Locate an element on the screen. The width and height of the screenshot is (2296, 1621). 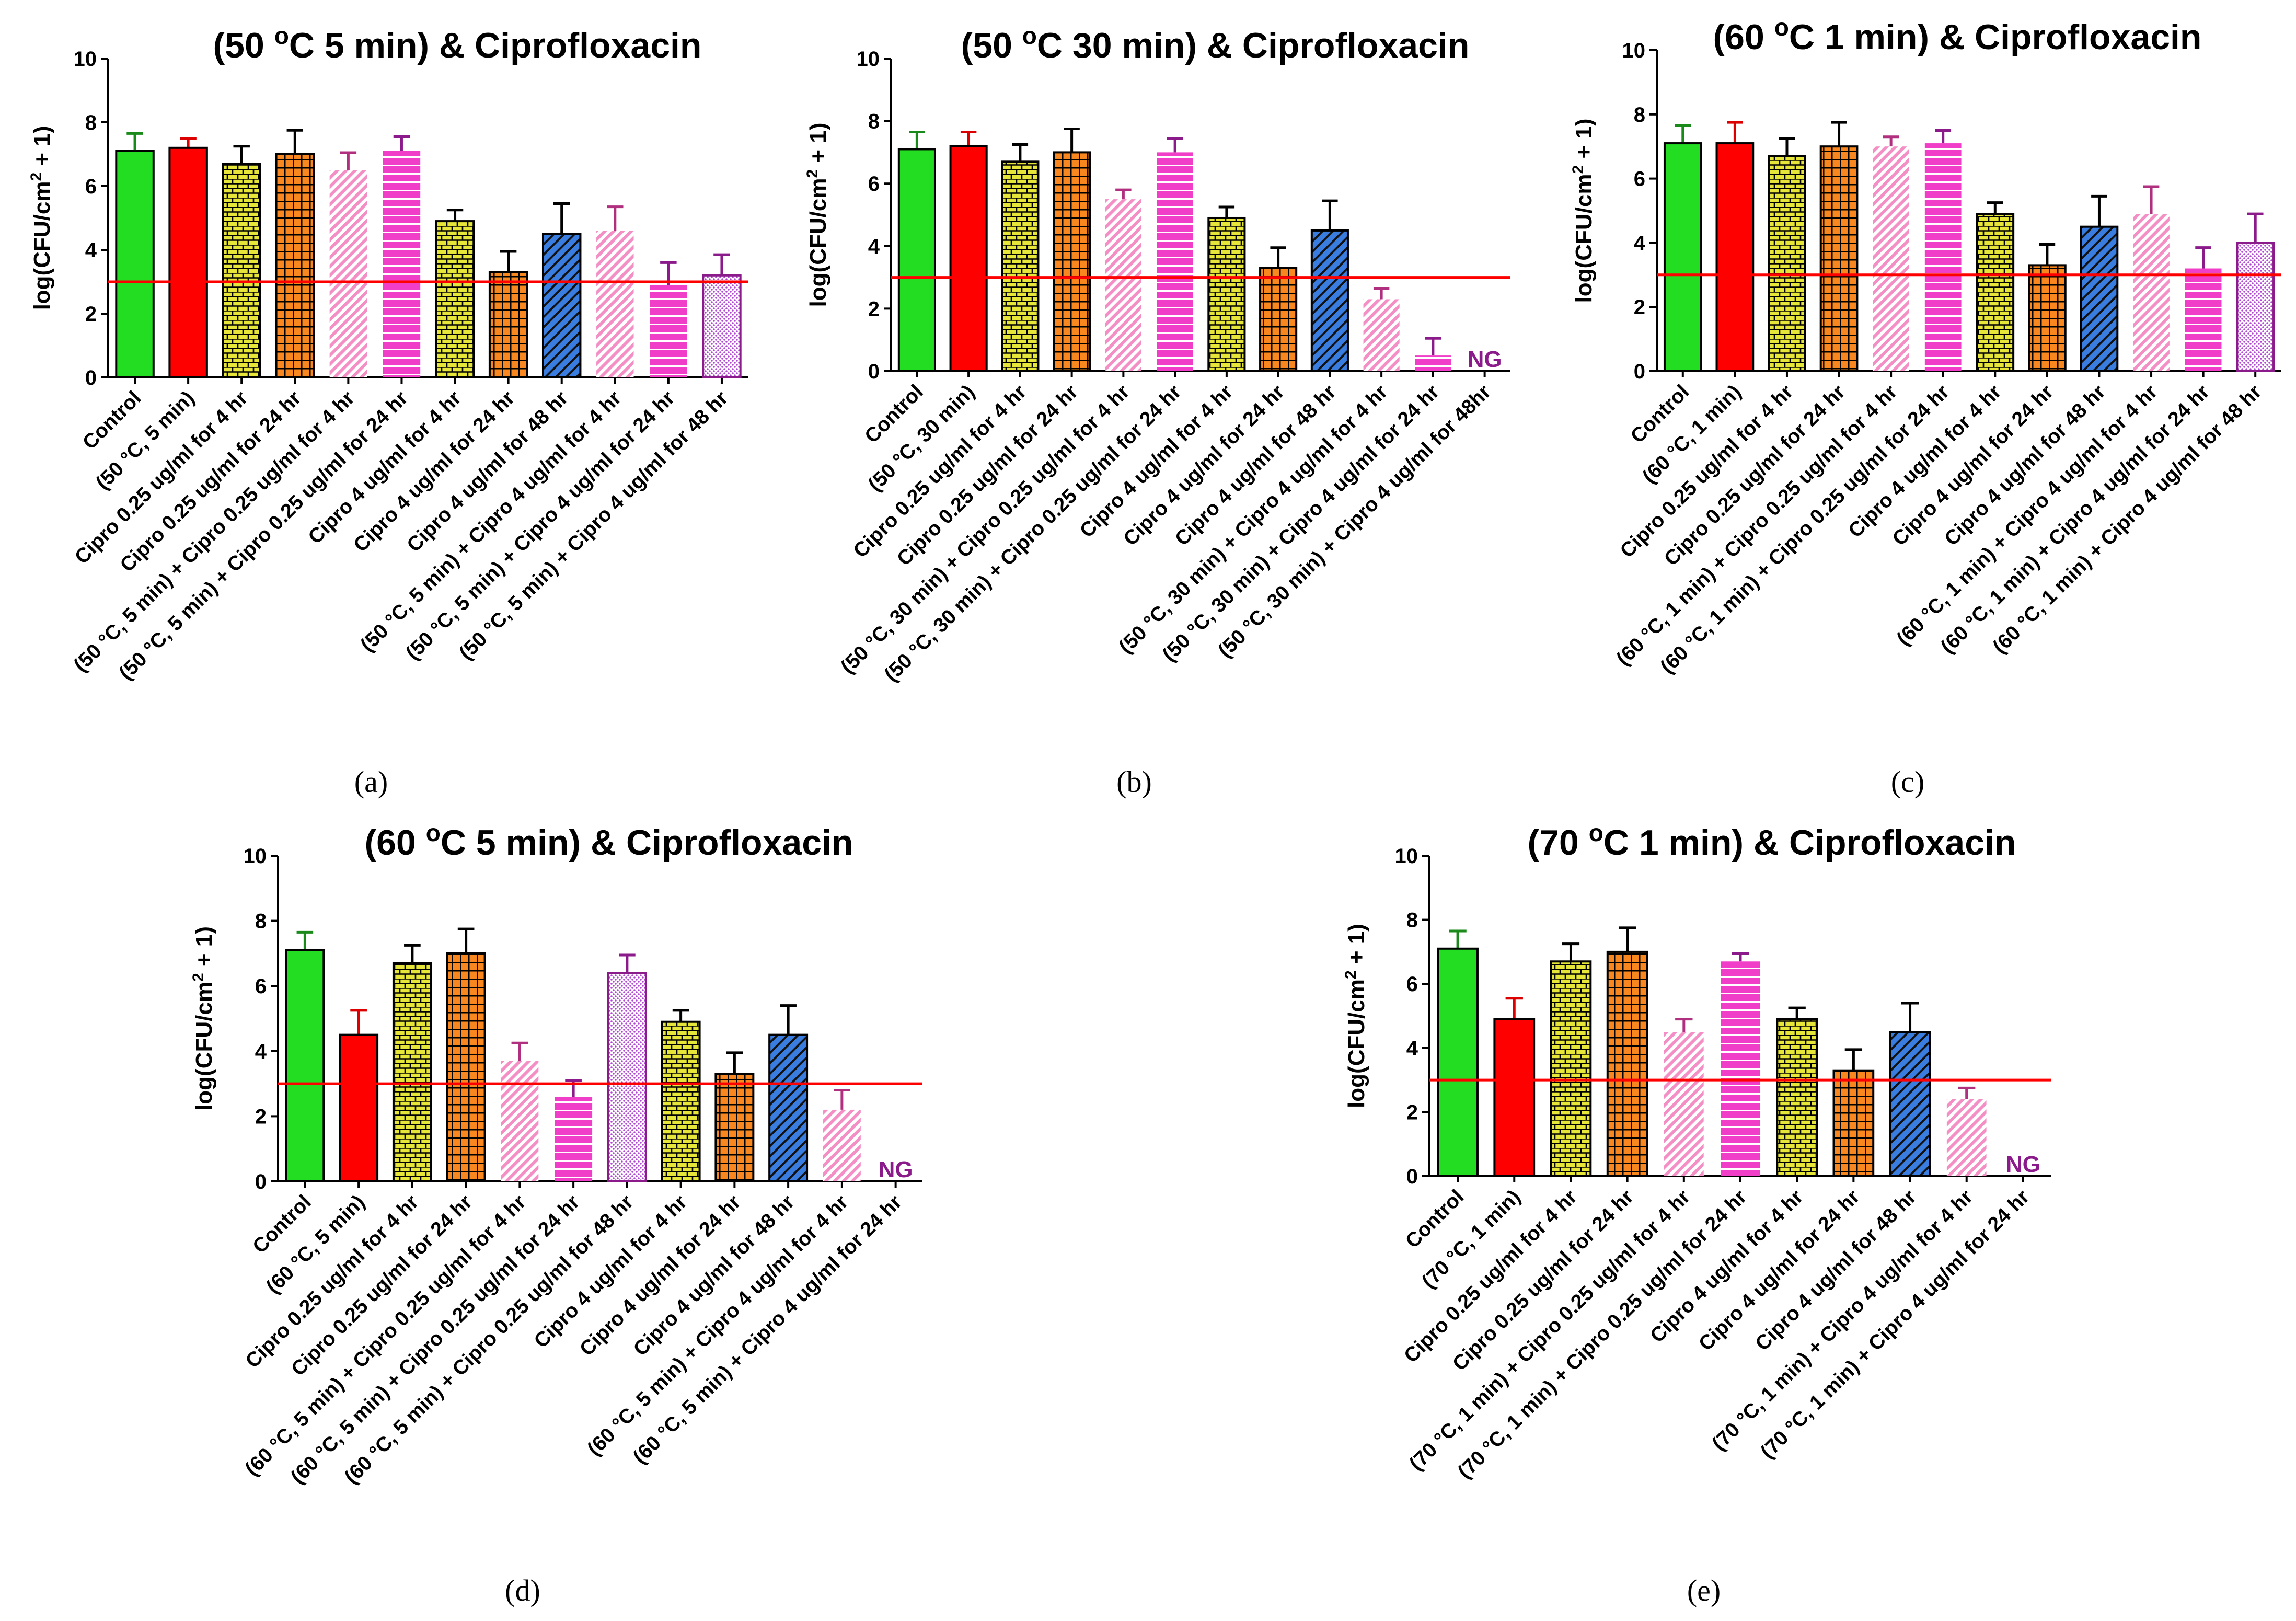
chart-title: (60 oC 5 min) & Ciprofloxacin is located at coordinates (609, 841).